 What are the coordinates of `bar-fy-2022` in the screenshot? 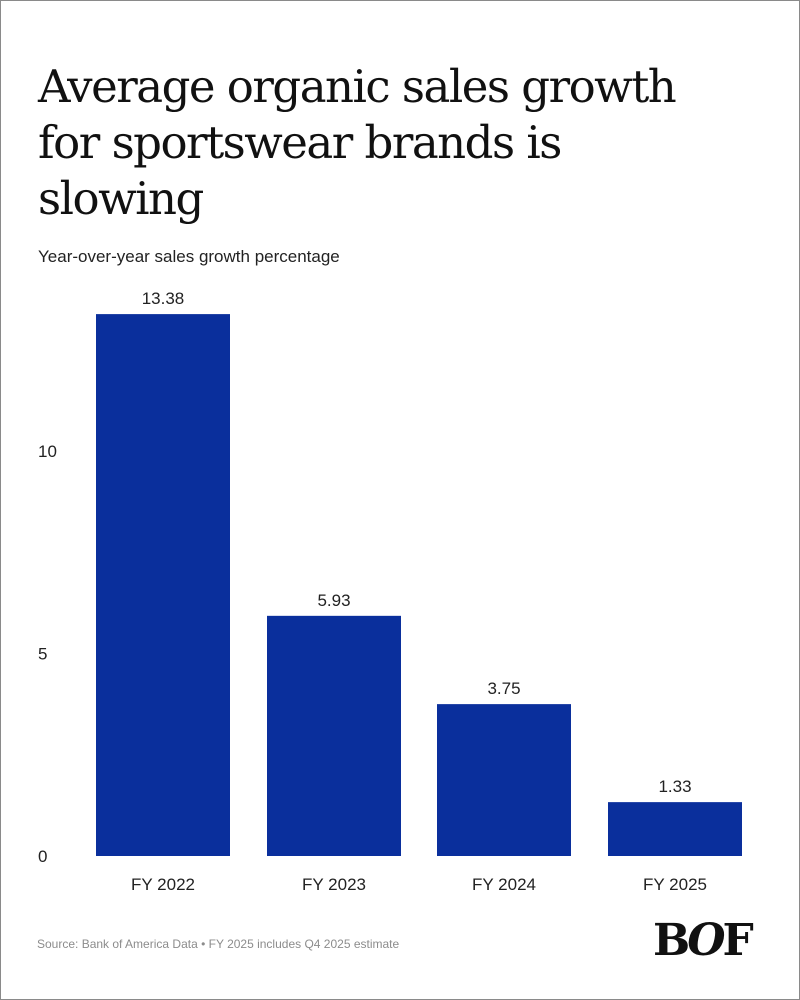 It's located at (163, 585).